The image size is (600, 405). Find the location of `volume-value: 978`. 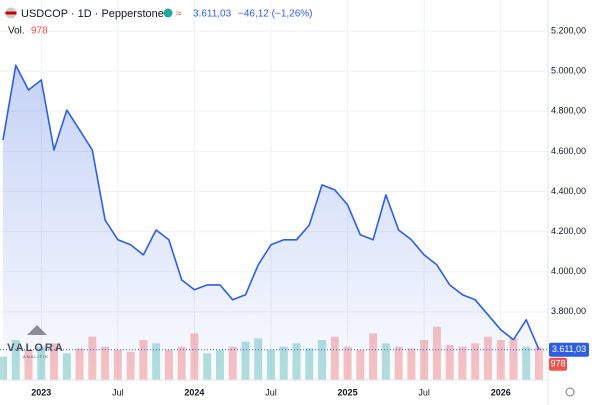

volume-value: 978 is located at coordinates (39, 31).